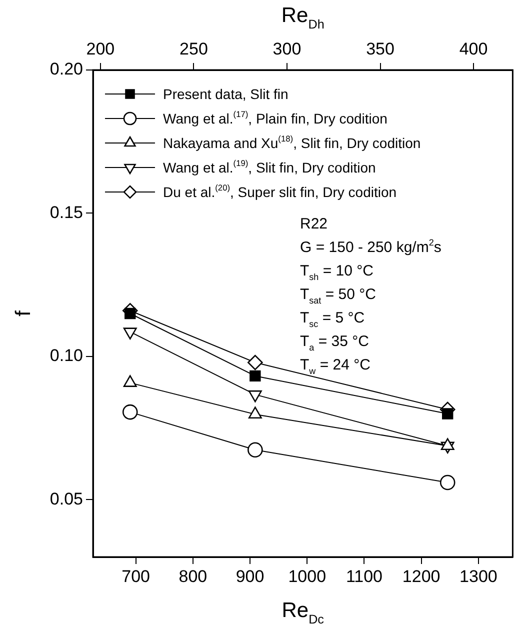 The image size is (521, 632). What do you see at coordinates (314, 224) in the screenshot?
I see `annotation: R22` at bounding box center [314, 224].